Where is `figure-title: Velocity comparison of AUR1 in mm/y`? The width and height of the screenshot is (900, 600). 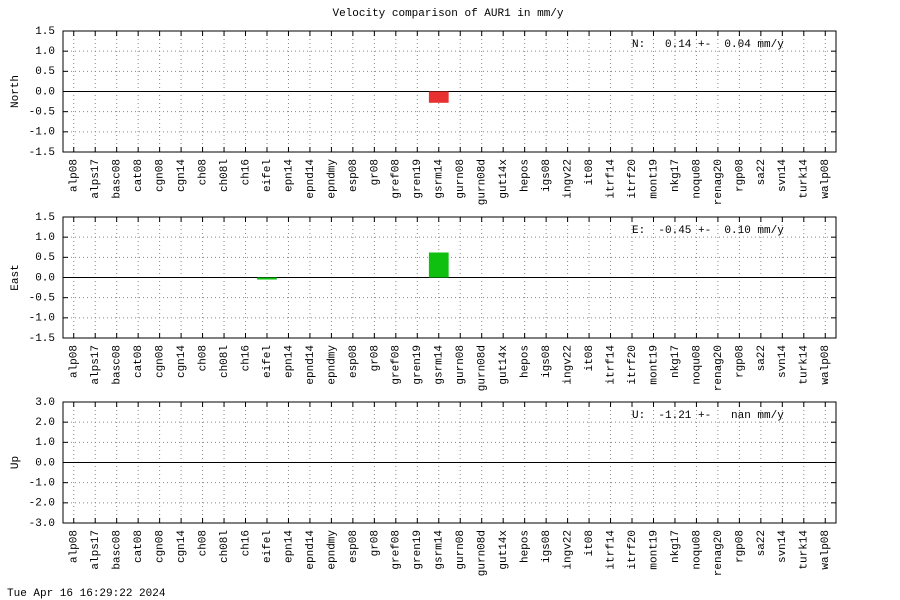
figure-title: Velocity comparison of AUR1 in mm/y is located at coordinates (447, 14).